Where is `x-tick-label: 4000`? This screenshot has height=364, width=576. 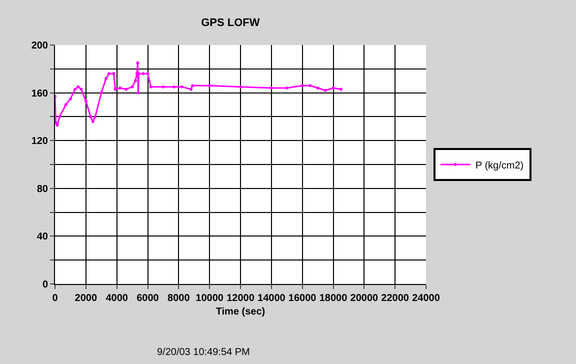 x-tick-label: 4000 is located at coordinates (117, 298).